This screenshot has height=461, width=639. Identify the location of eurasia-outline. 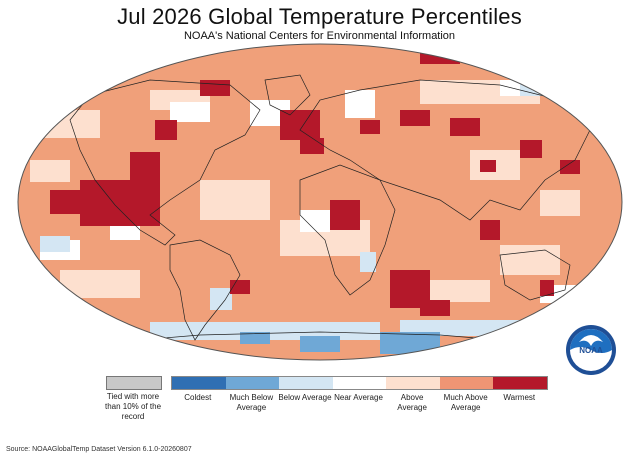
(445, 150).